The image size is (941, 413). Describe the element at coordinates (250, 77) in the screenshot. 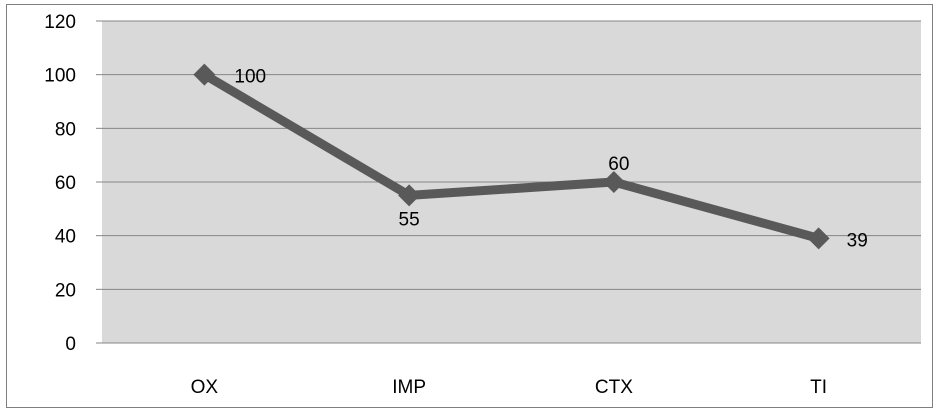

I see `data-label: 100` at that location.